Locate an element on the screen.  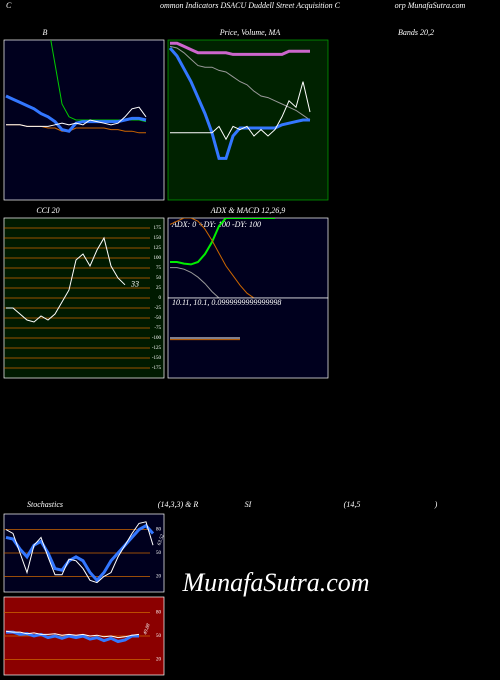
y-tick-label: 25 is located at coordinates (159, 288).